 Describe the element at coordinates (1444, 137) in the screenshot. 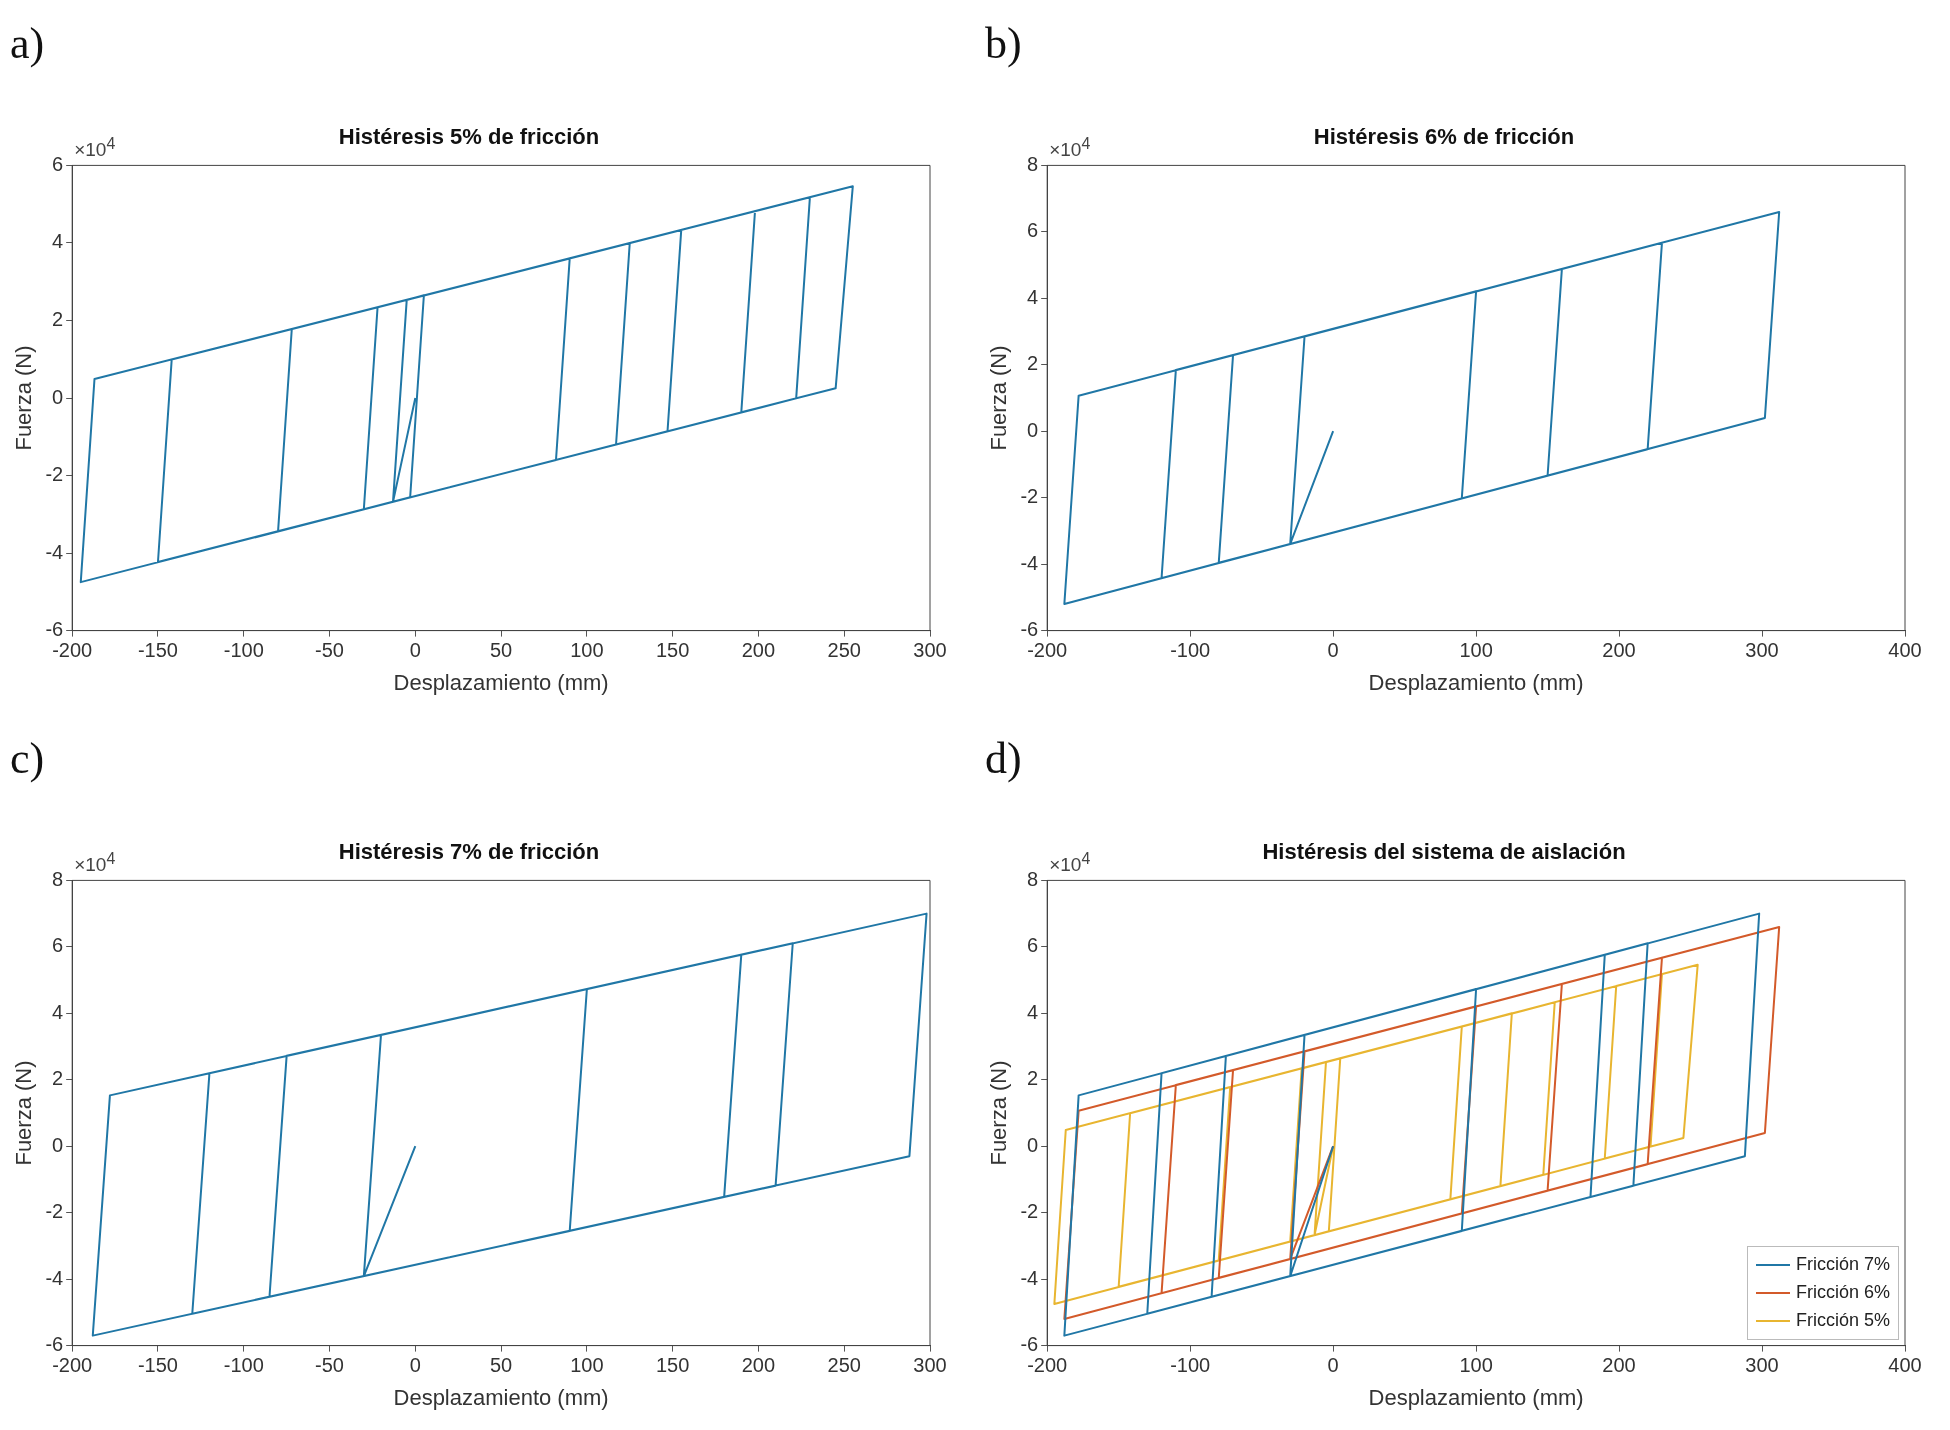

I see `chart-title: Histéresis 6% de fricción` at that location.